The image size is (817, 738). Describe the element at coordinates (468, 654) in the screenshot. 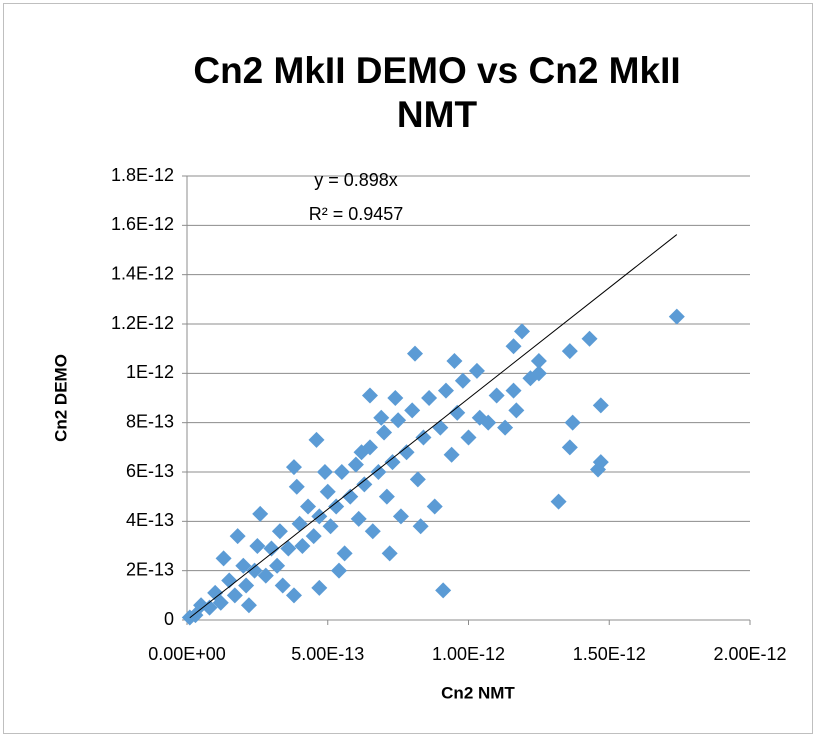

I see `x-tick-label: 1.00E-12` at that location.